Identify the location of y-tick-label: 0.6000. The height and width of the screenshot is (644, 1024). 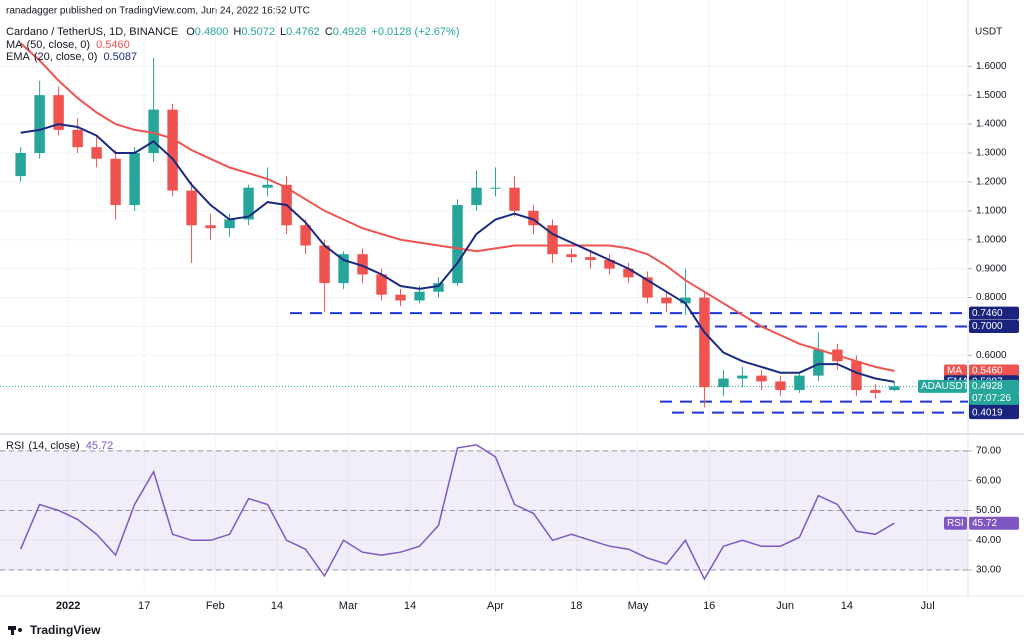
(991, 355).